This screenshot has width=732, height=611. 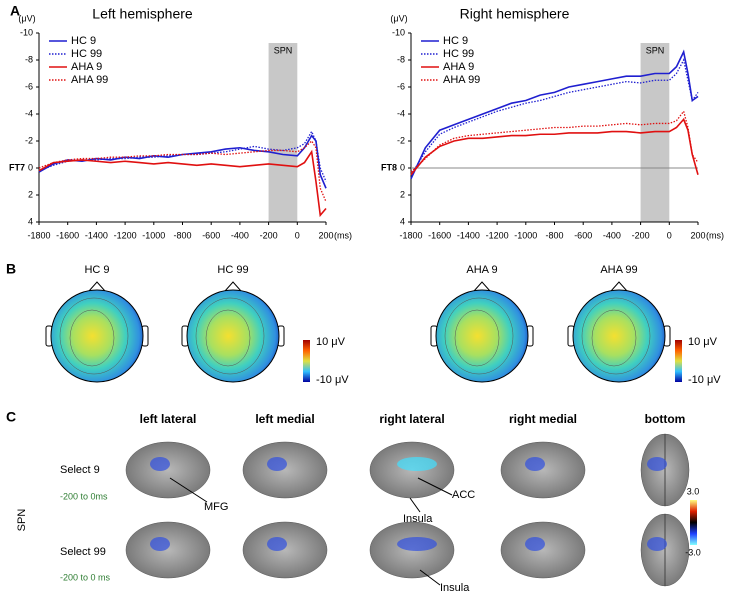 I want to click on row-window: -200 to 0 ms, so click(x=85, y=577).